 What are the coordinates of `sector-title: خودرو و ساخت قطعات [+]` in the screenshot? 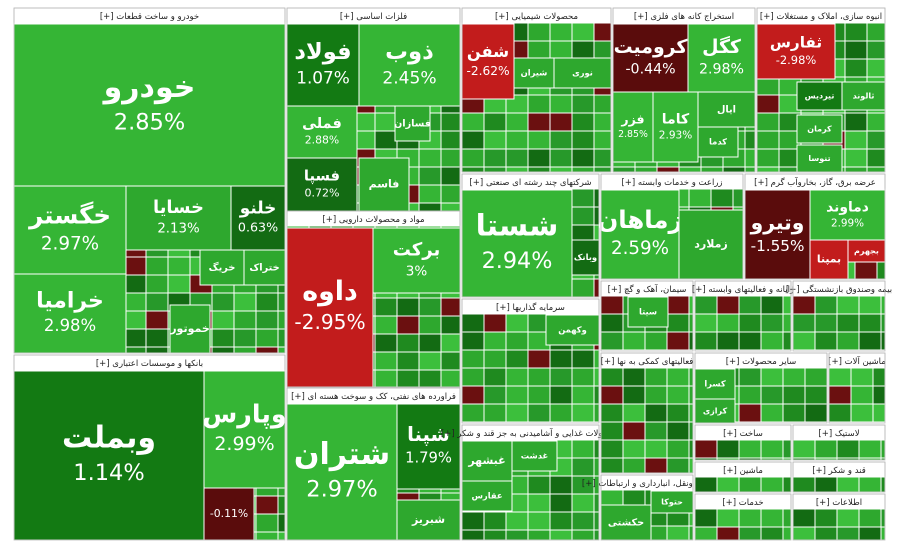 It's located at (149, 17).